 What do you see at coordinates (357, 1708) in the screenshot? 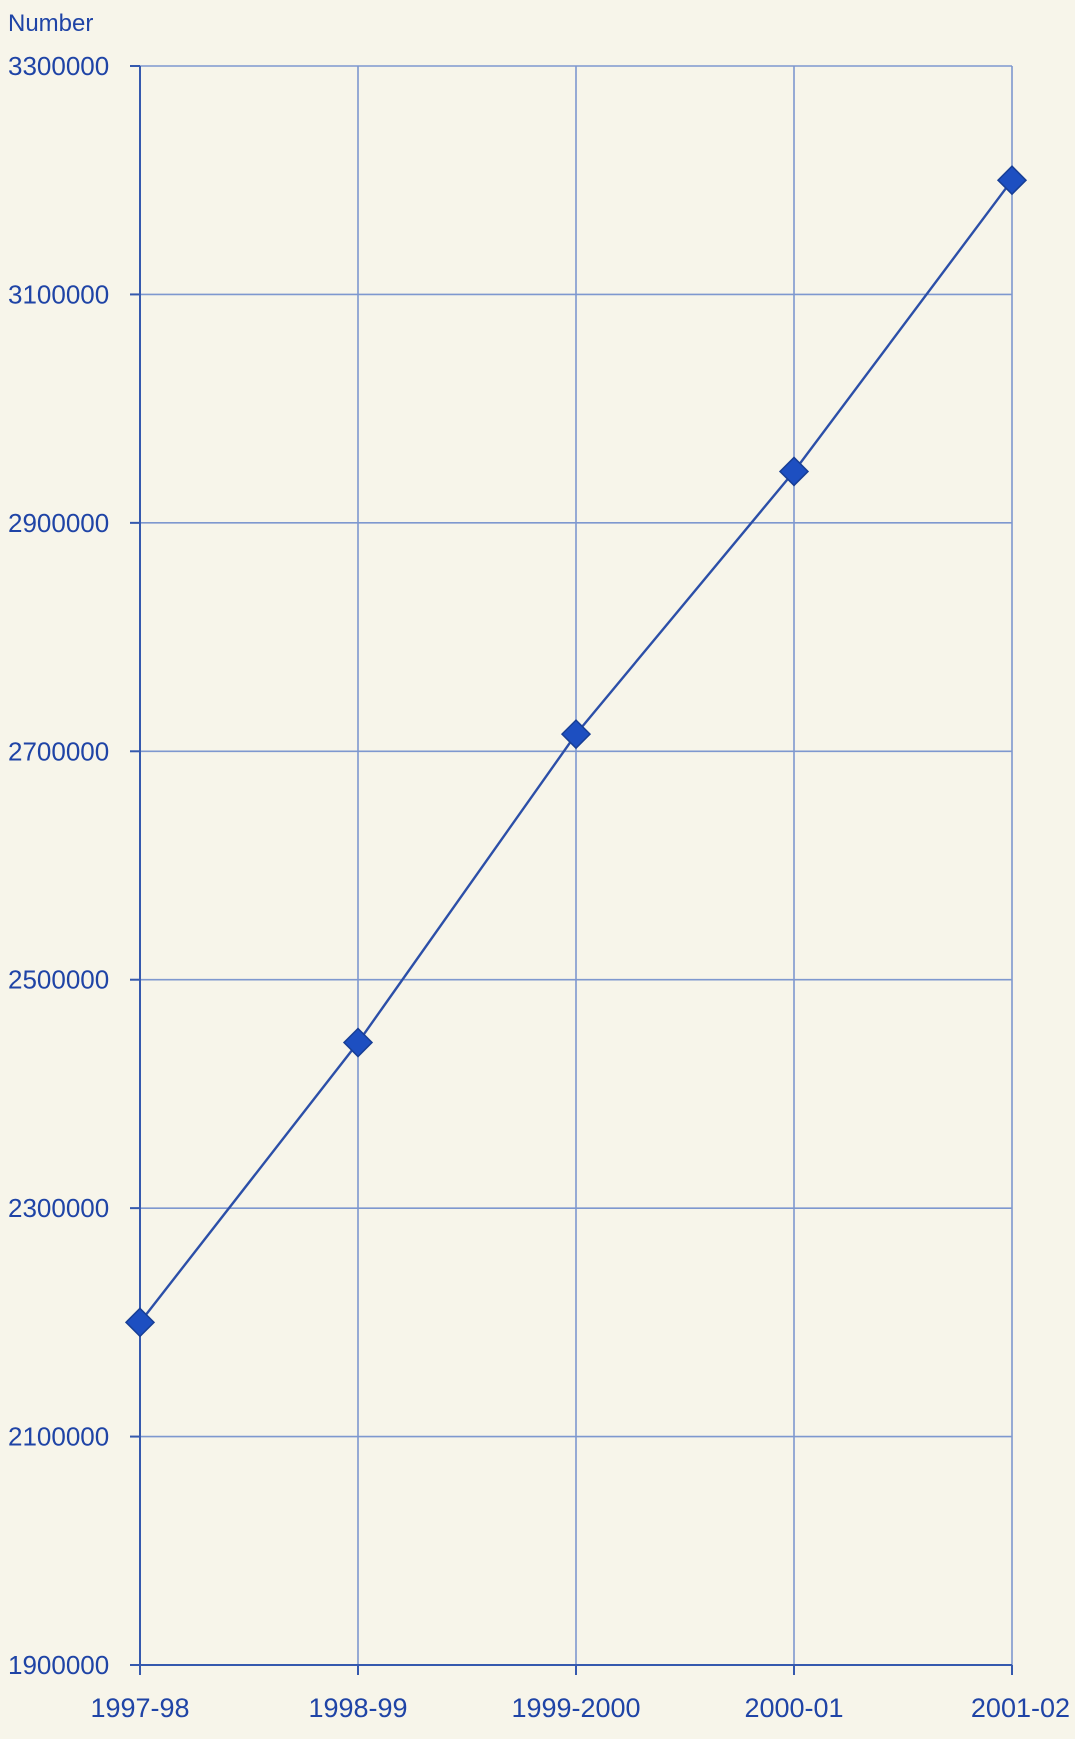
I see `x-tick-label-1: 1998-99` at bounding box center [357, 1708].